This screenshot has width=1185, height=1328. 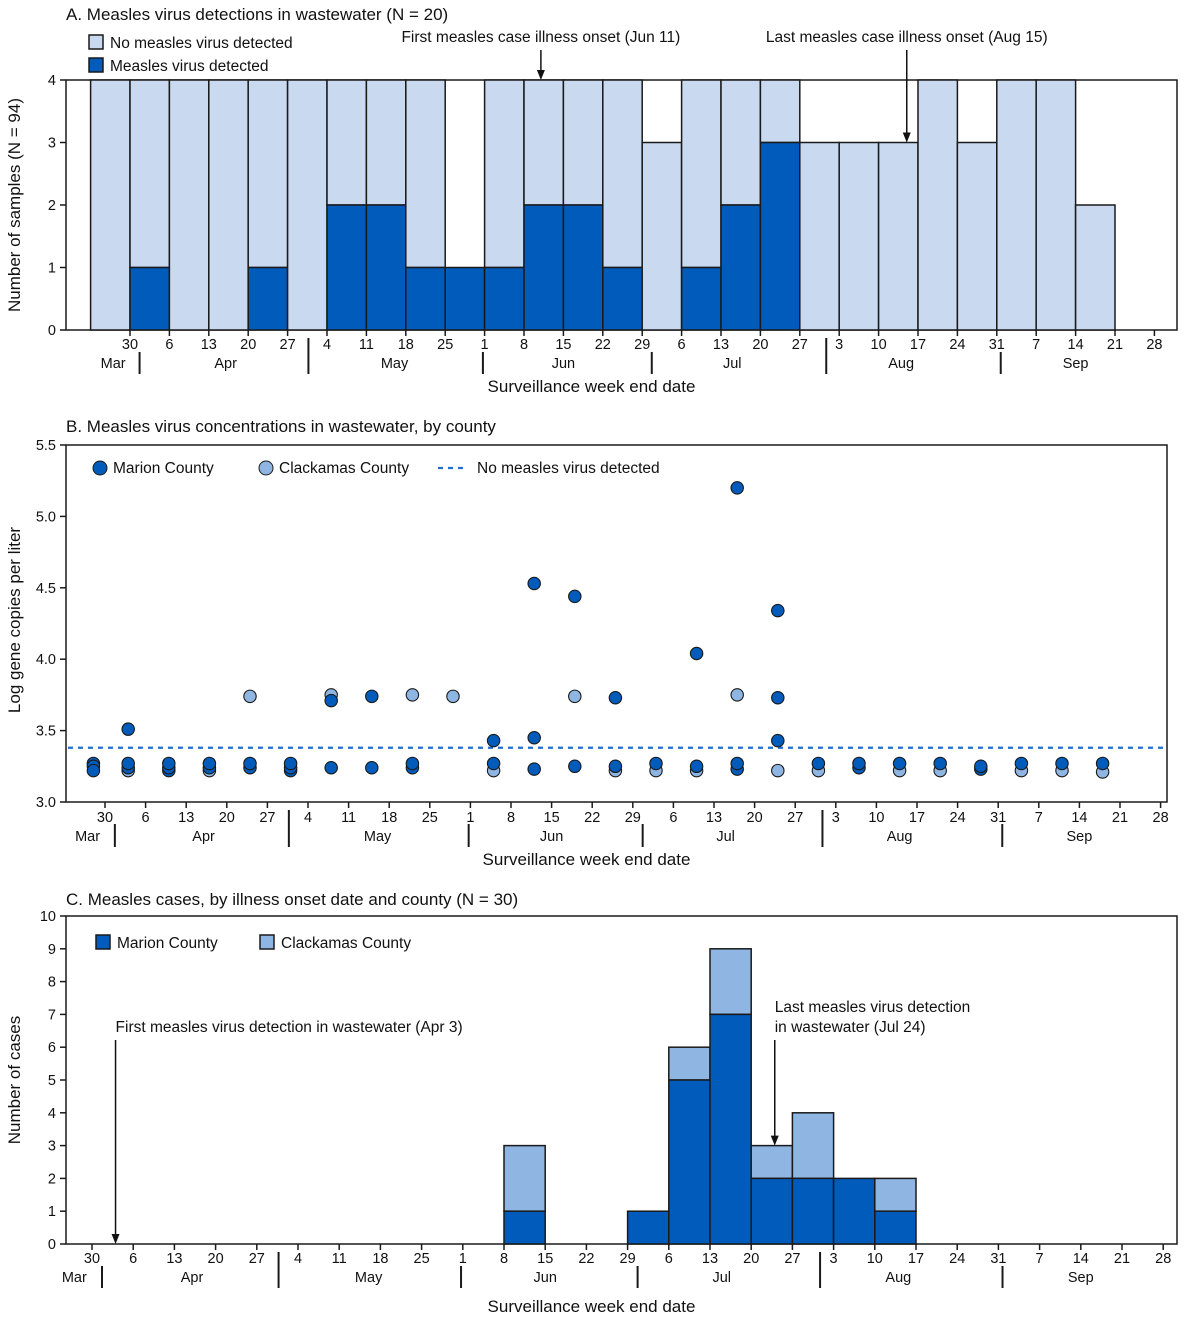 I want to click on y-axis-label: Log gene copies per liter, so click(x=14, y=620).